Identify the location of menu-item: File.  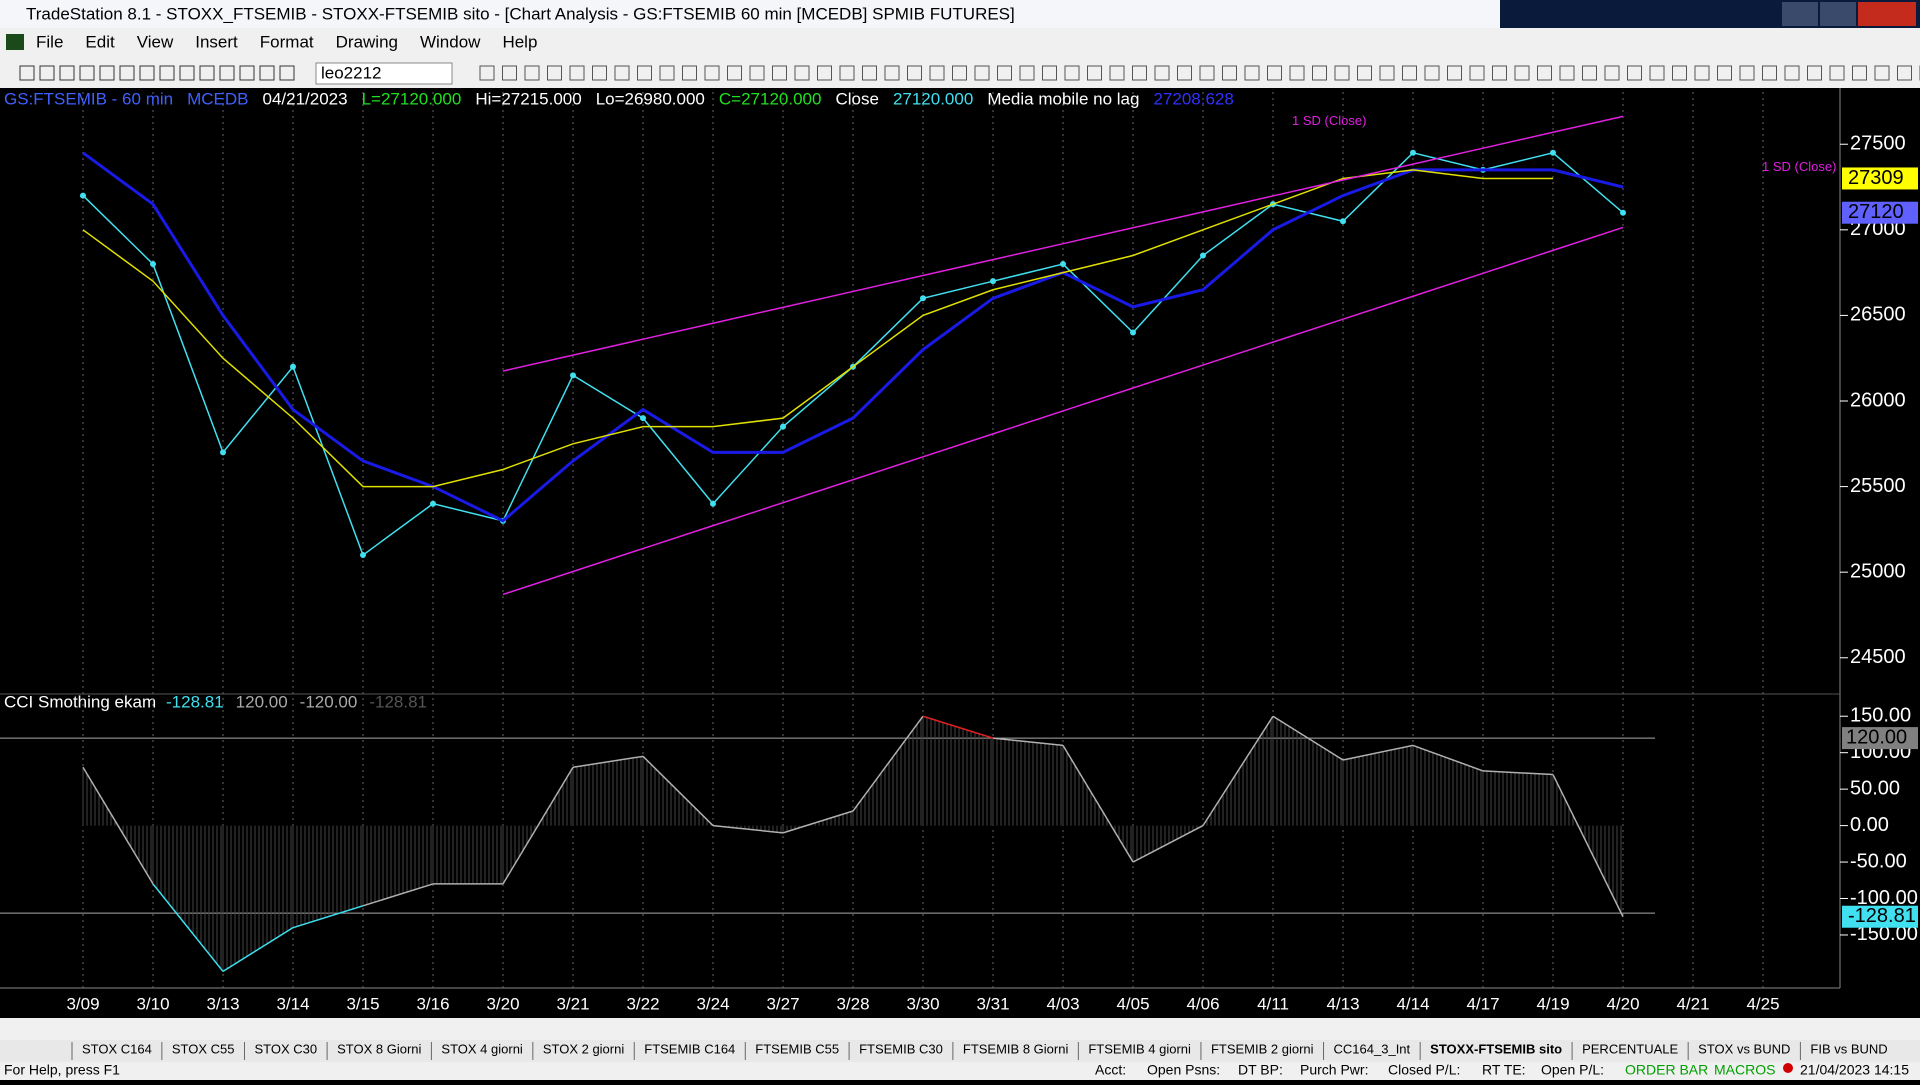
(49, 41).